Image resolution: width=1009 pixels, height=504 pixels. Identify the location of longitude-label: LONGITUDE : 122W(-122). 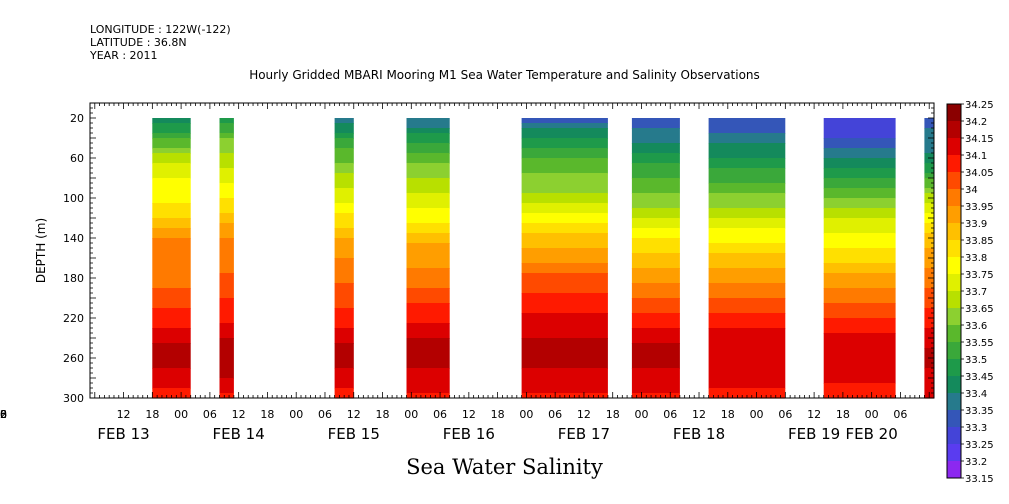
(160, 29).